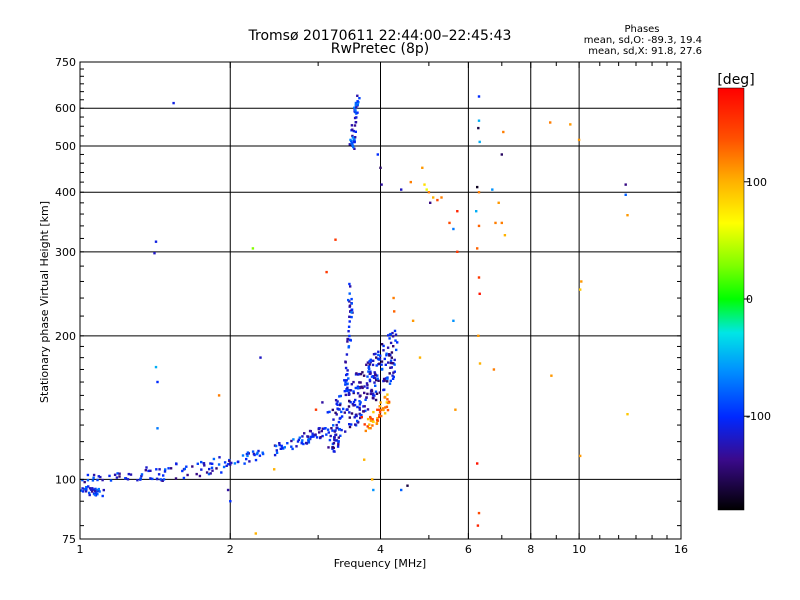 Image resolution: width=800 pixels, height=600 pixels. I want to click on colorbar, so click(731, 299).